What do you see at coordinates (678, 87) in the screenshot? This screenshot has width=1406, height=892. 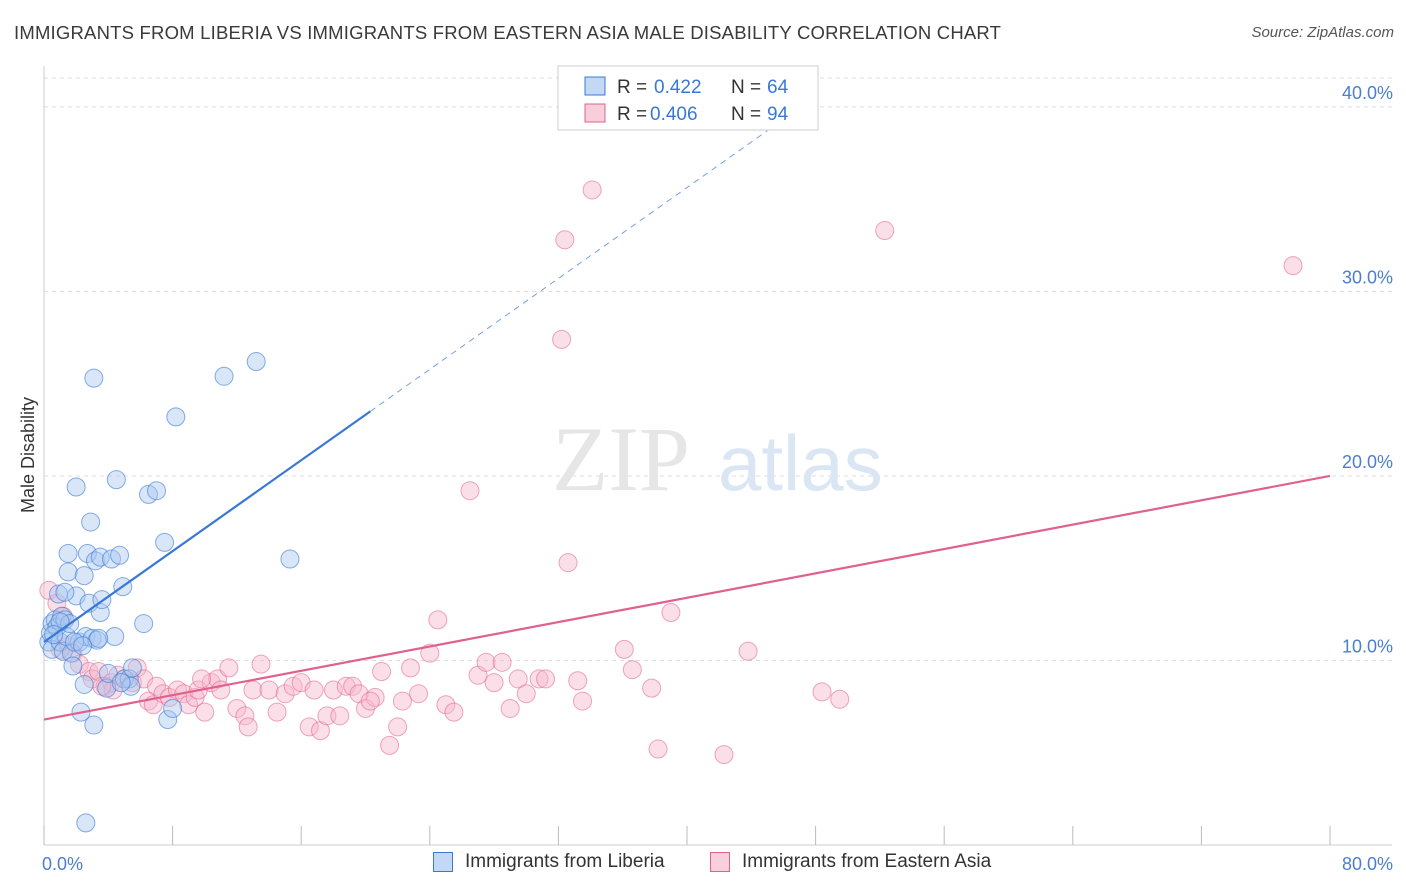 I see `legend-r-value-blue: 0.422` at bounding box center [678, 87].